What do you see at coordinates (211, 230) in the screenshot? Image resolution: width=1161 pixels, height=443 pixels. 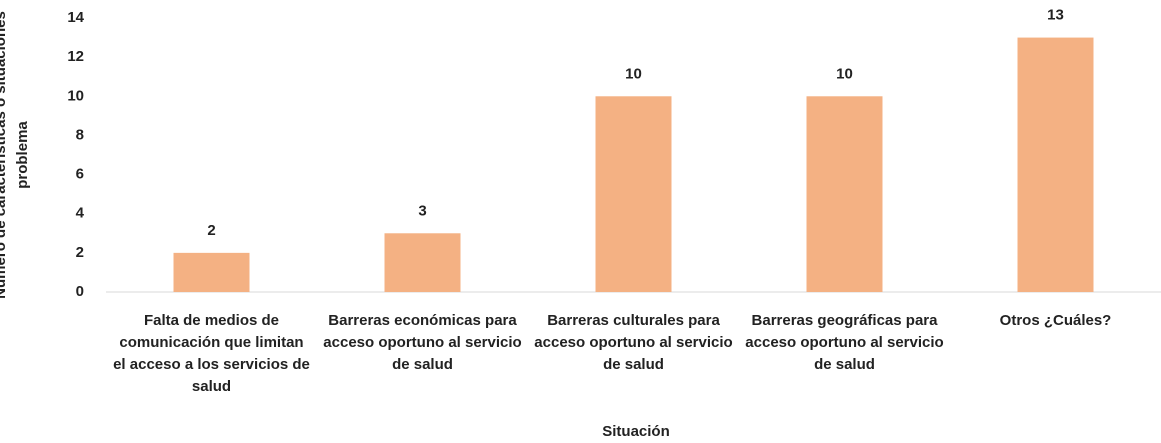 I see `value-label: 2` at bounding box center [211, 230].